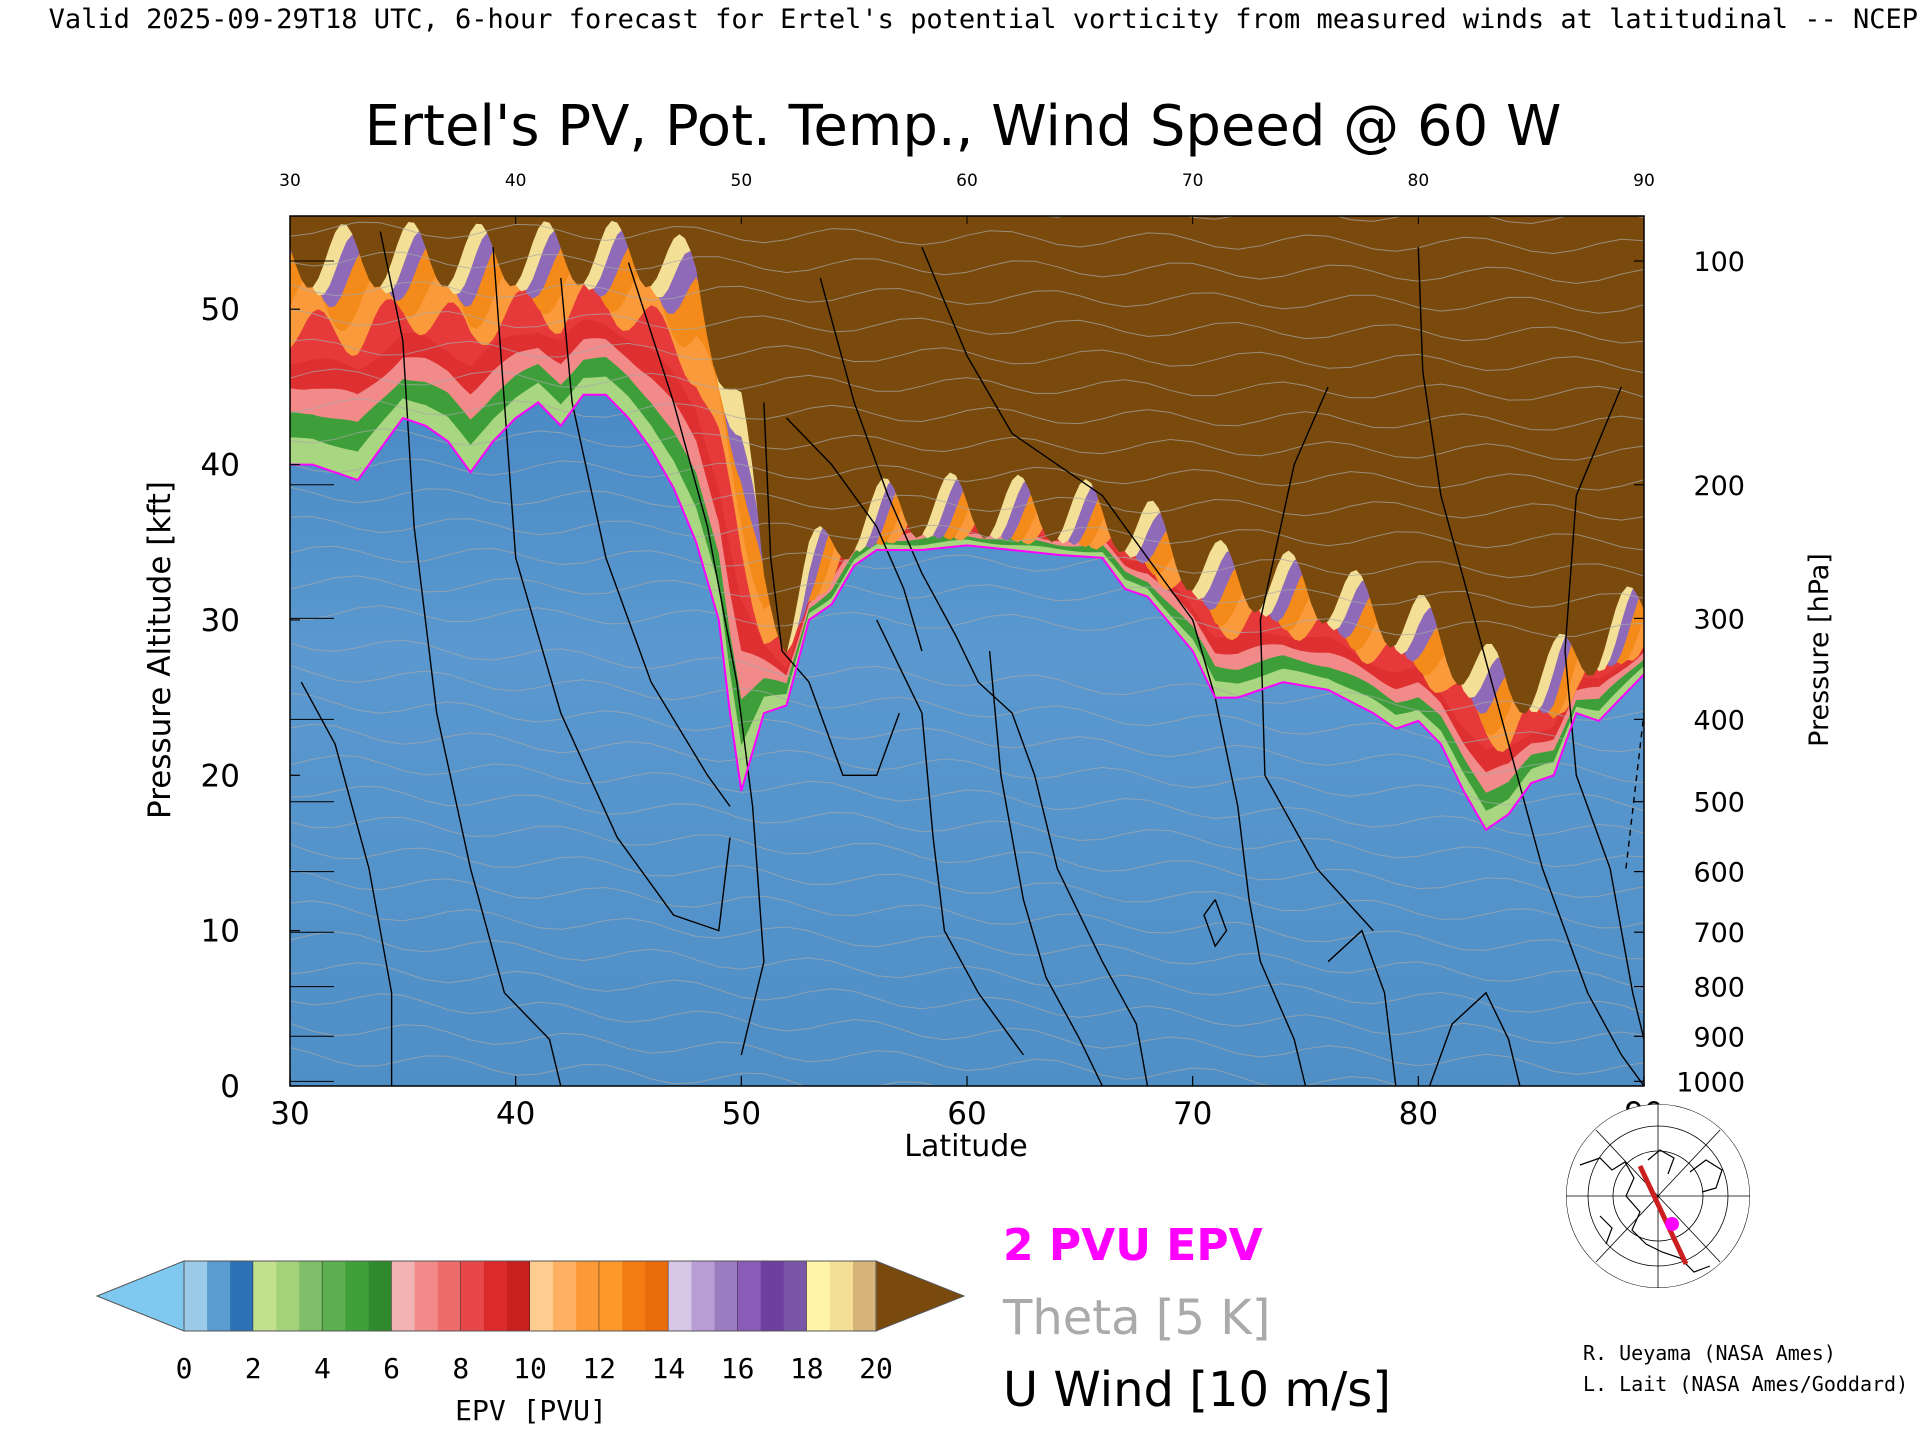 This screenshot has width=1920, height=1440. Describe the element at coordinates (1133, 1245) in the screenshot. I see `legend-2pvu: 2 PVU EPV` at that location.